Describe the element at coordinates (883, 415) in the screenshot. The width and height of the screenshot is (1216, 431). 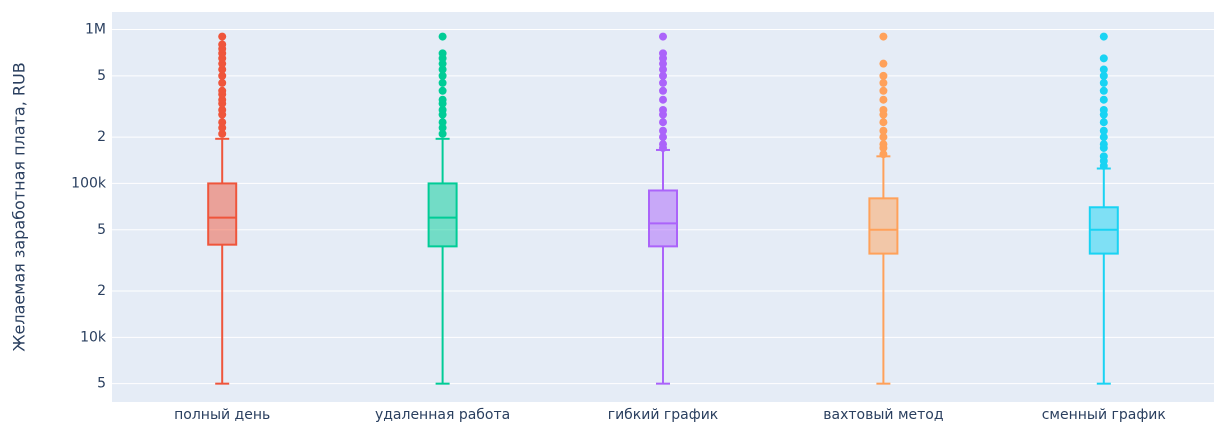
I see `x-tick-label: вахтовый метод` at that location.